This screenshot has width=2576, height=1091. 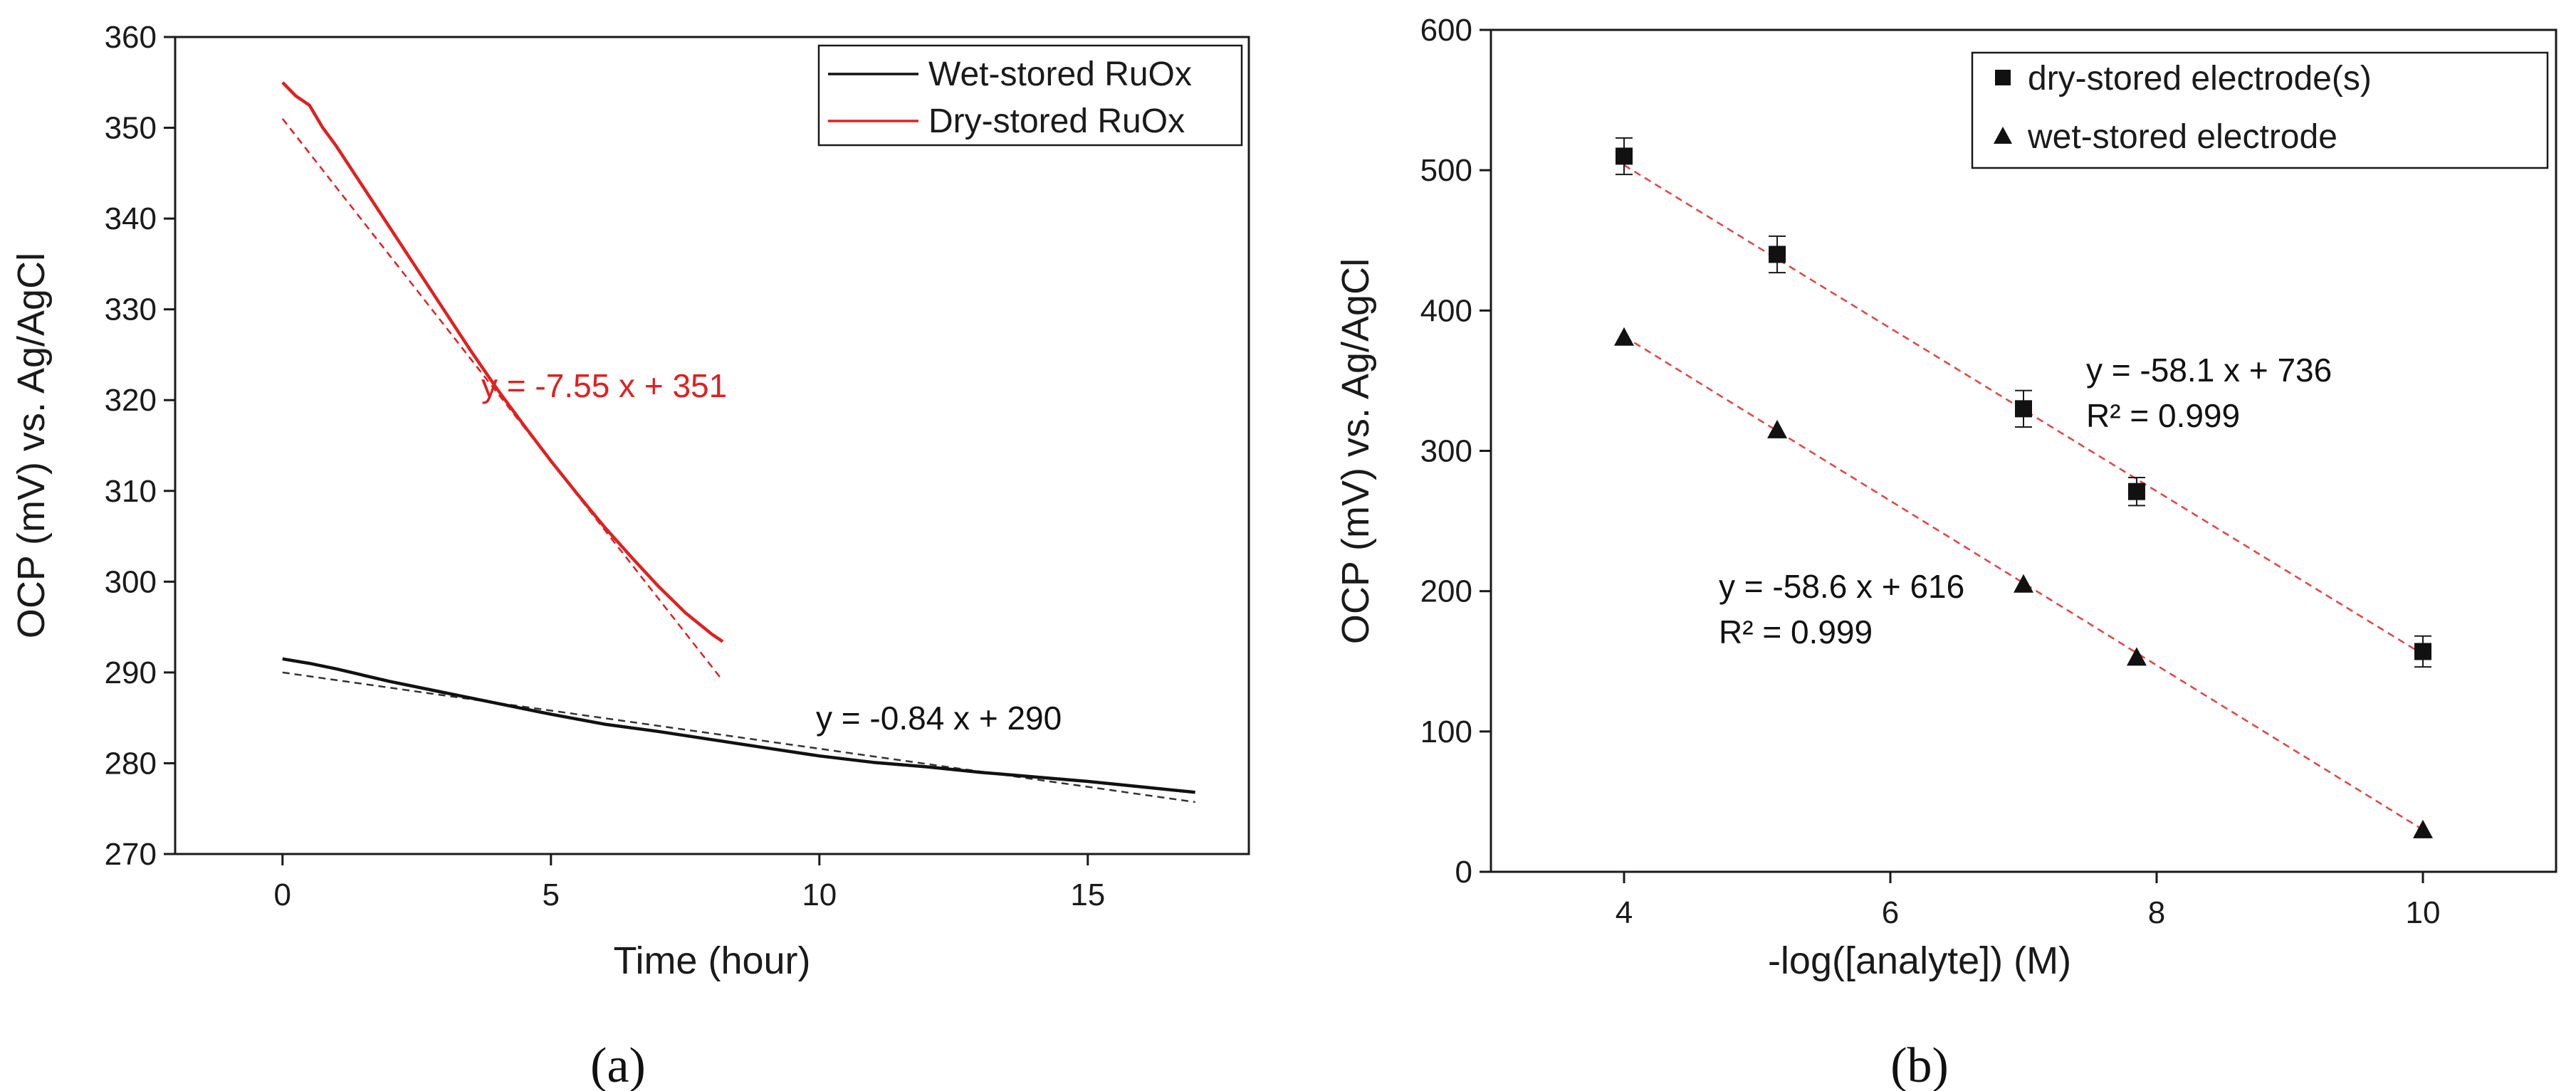 What do you see at coordinates (131, 581) in the screenshot?
I see `panel-a-y-tick-label: 300` at bounding box center [131, 581].